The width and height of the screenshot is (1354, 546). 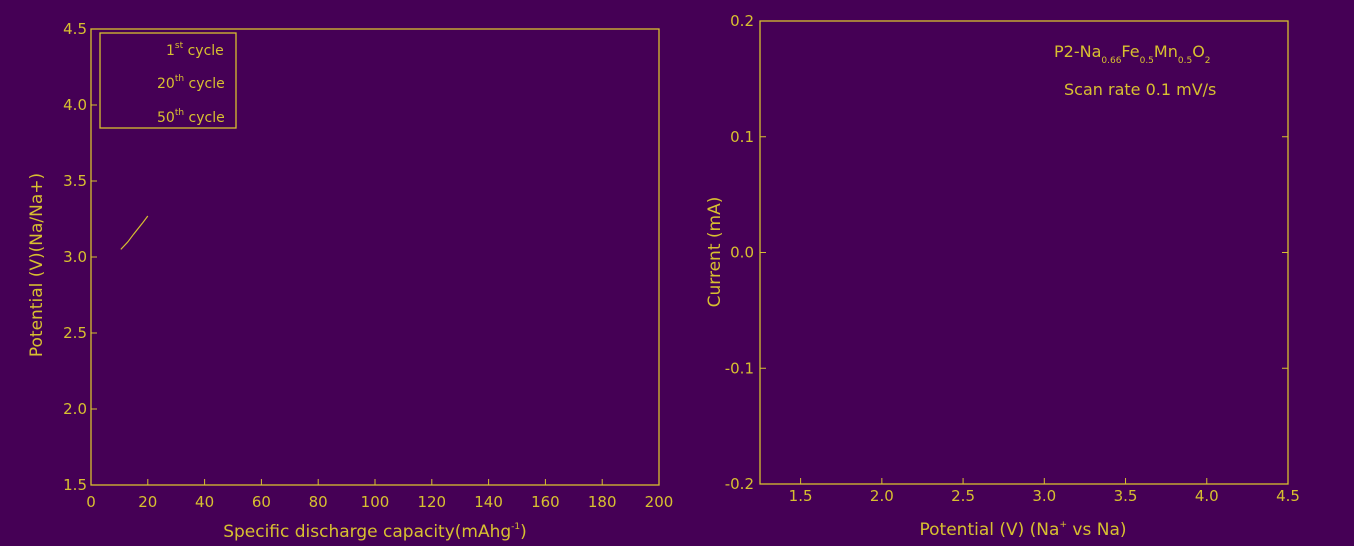 I want to click on left-series-line, so click(x=134, y=232).